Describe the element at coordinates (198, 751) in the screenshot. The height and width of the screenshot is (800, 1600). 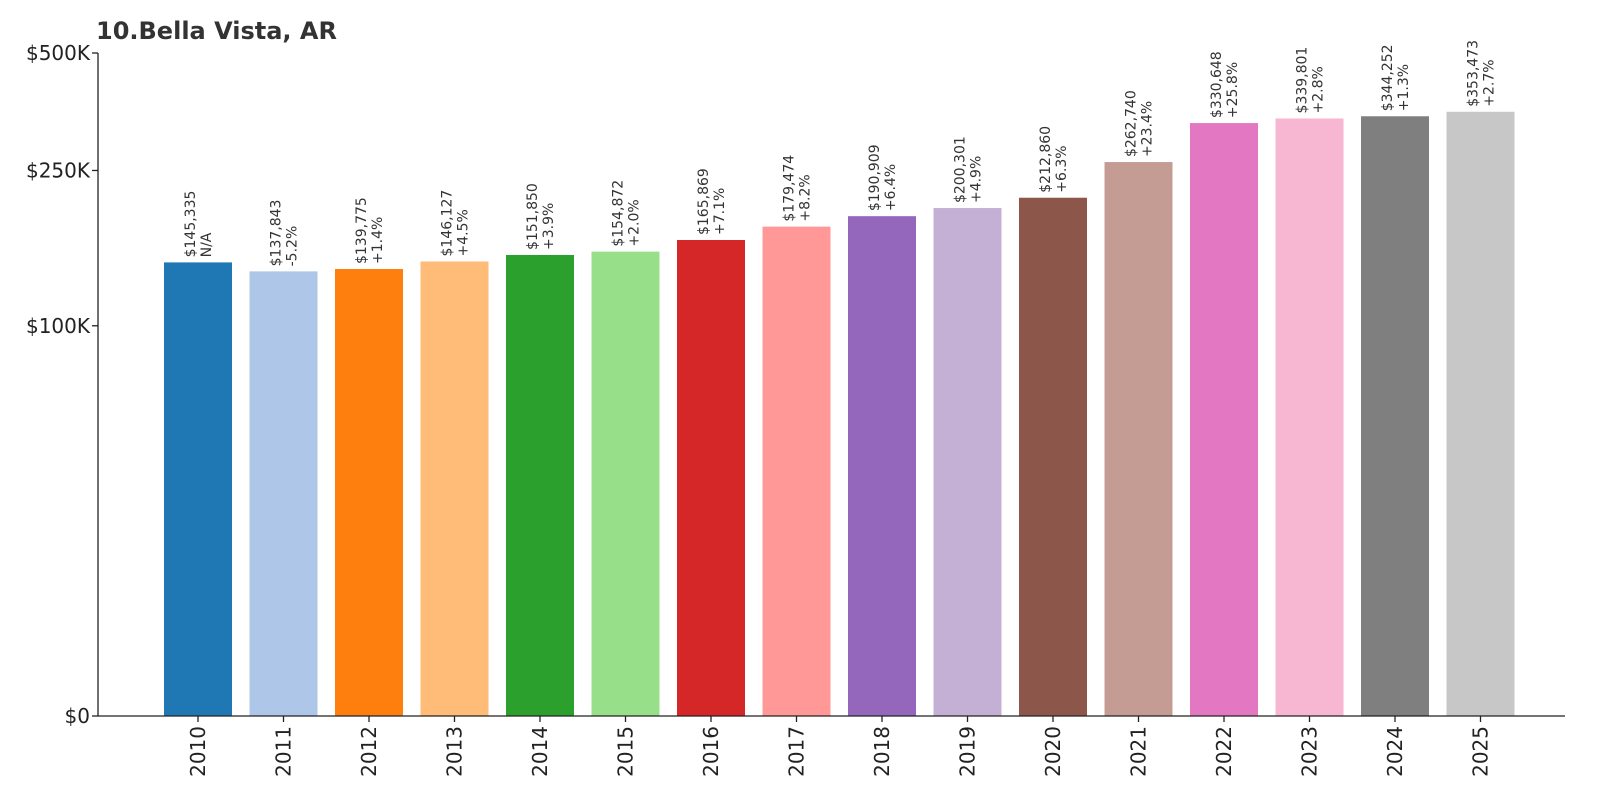
I see `x-tick-label: 2010` at that location.